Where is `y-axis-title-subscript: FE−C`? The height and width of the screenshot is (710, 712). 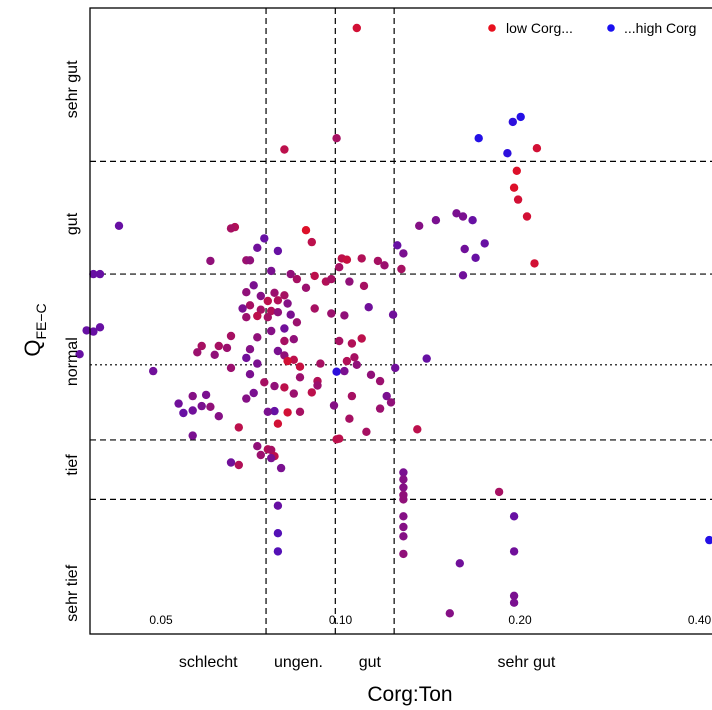
y-axis-title-subscript: FE−C is located at coordinates (41, 321).